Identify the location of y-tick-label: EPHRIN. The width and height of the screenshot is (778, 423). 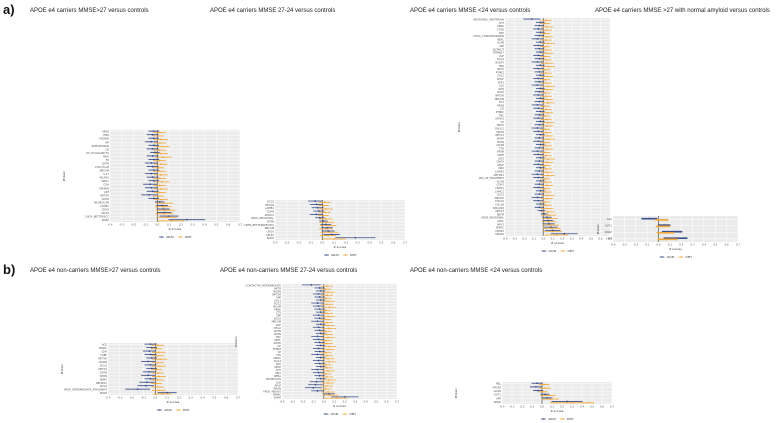
(104, 188).